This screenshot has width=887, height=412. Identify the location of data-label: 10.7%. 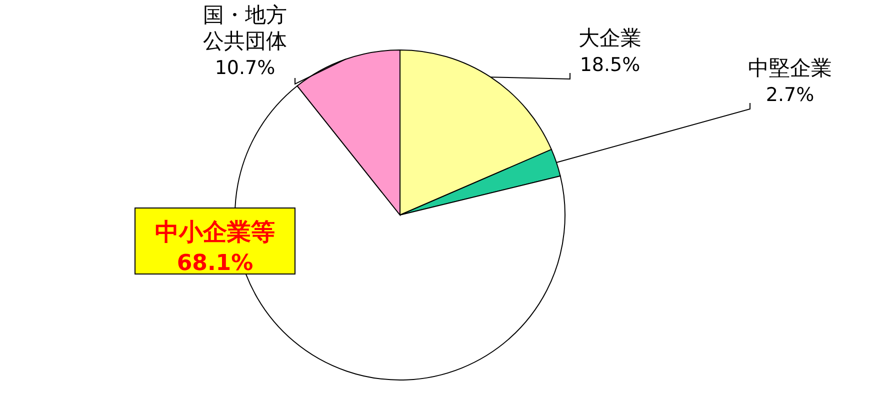
(245, 68).